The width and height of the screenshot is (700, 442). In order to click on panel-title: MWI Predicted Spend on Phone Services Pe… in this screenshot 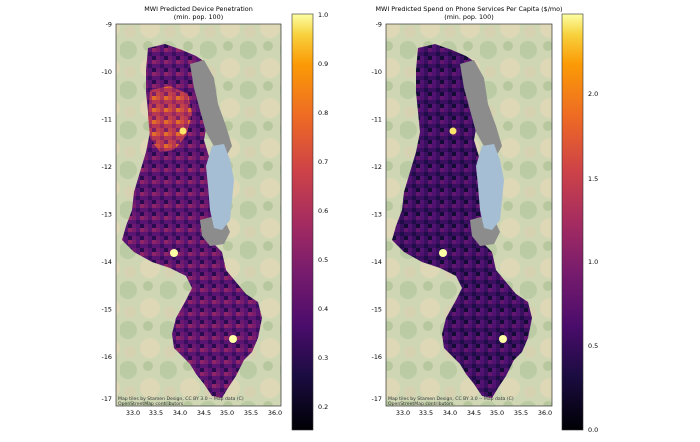, I will do `click(469, 9)`.